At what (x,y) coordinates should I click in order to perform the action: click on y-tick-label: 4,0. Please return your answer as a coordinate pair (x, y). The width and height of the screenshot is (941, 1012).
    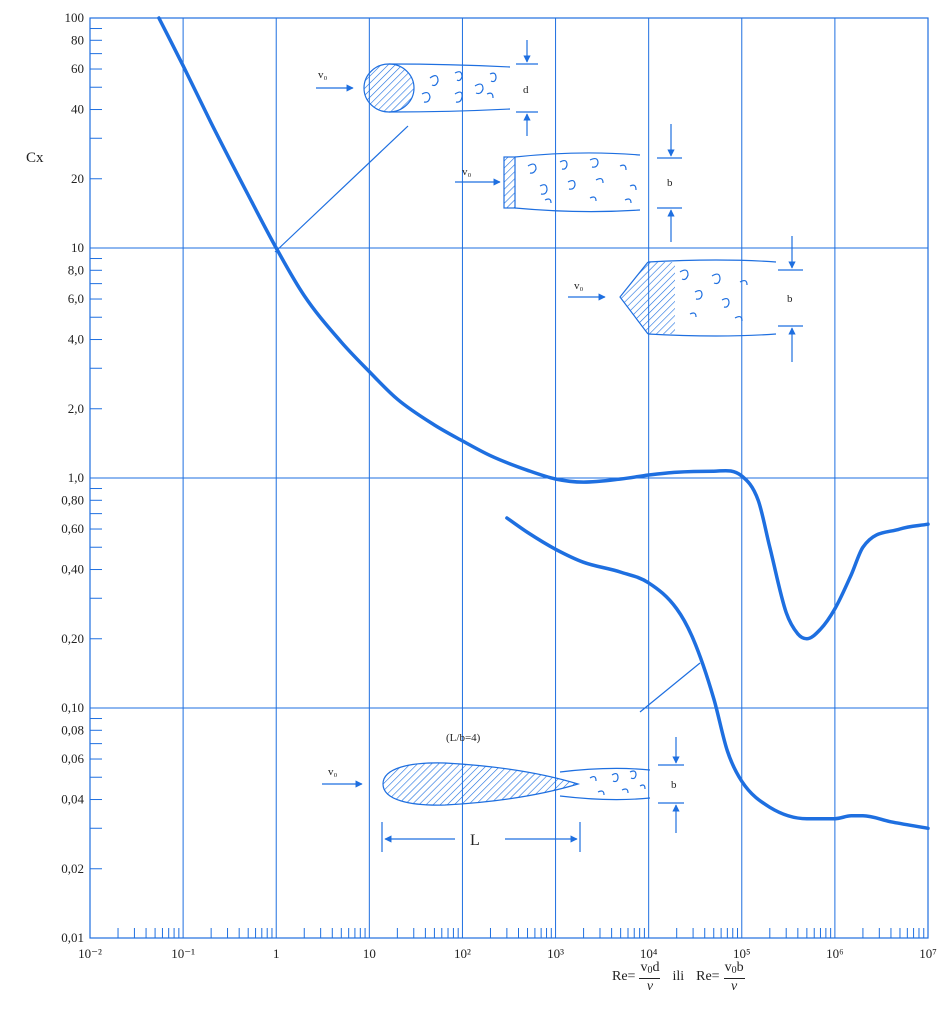
    Looking at the image, I should click on (76, 339).